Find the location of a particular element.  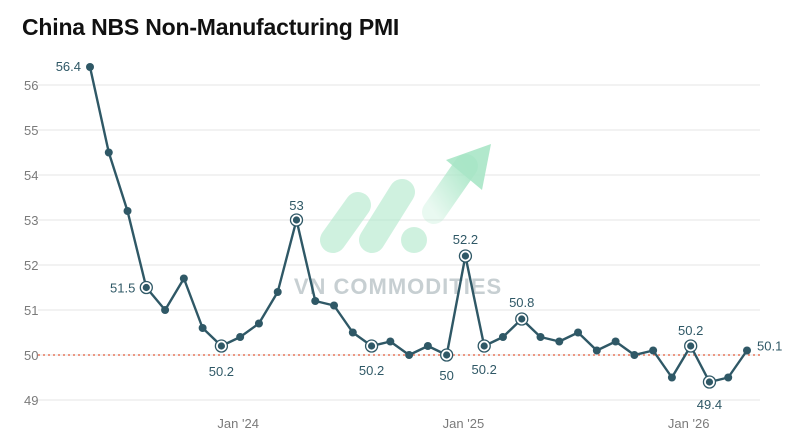

x-tick-label: Jan '25 is located at coordinates (464, 423).